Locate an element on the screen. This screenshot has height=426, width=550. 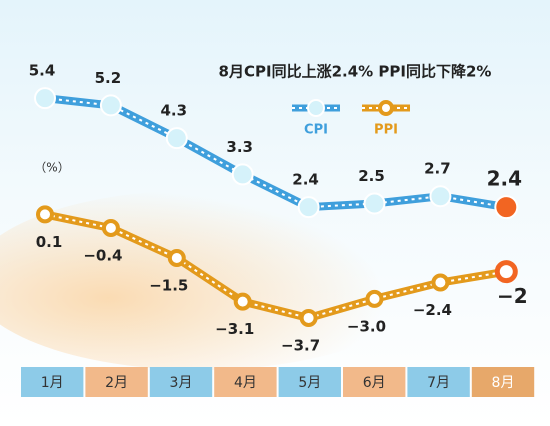
x-tick-label: 6月 is located at coordinates (374, 383).